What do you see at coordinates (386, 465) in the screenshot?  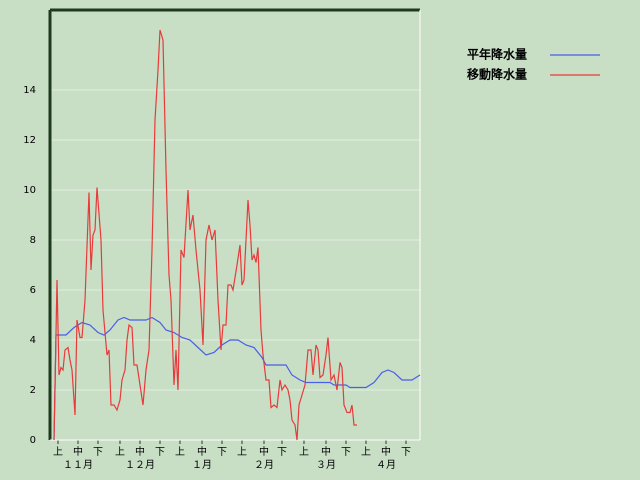 I see `month-label: ４月` at bounding box center [386, 465].